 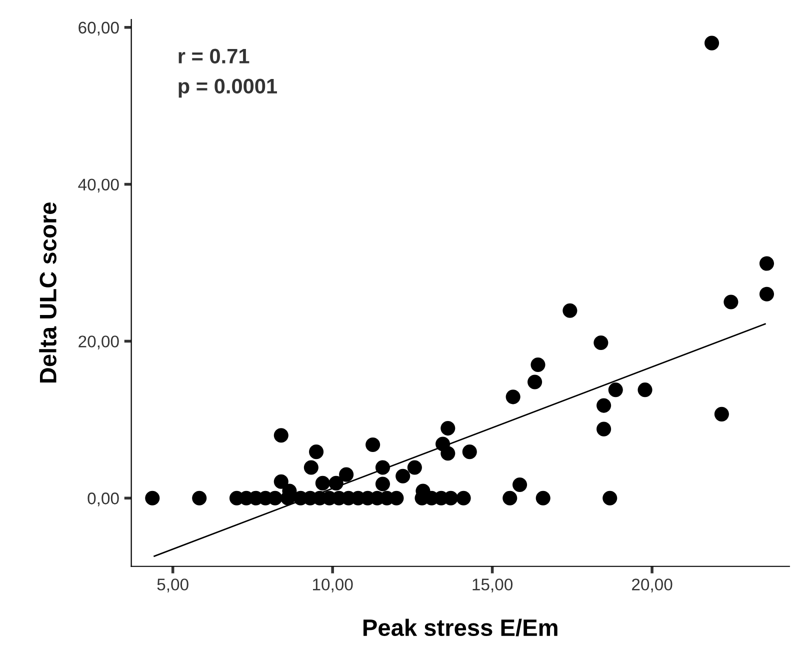 What do you see at coordinates (103, 499) in the screenshot?
I see `y-tick-label: 0,00` at bounding box center [103, 499].